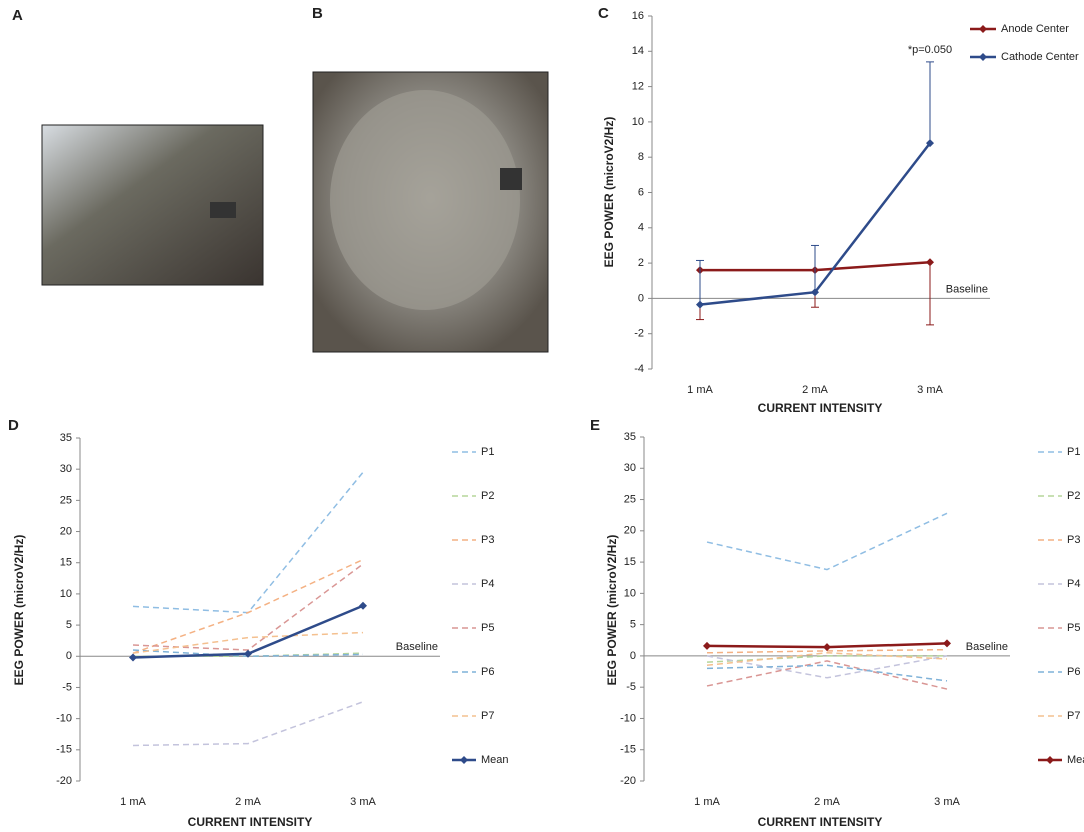 This screenshot has width=1084, height=832. I want to click on y-tick-label: 14, so click(638, 51).